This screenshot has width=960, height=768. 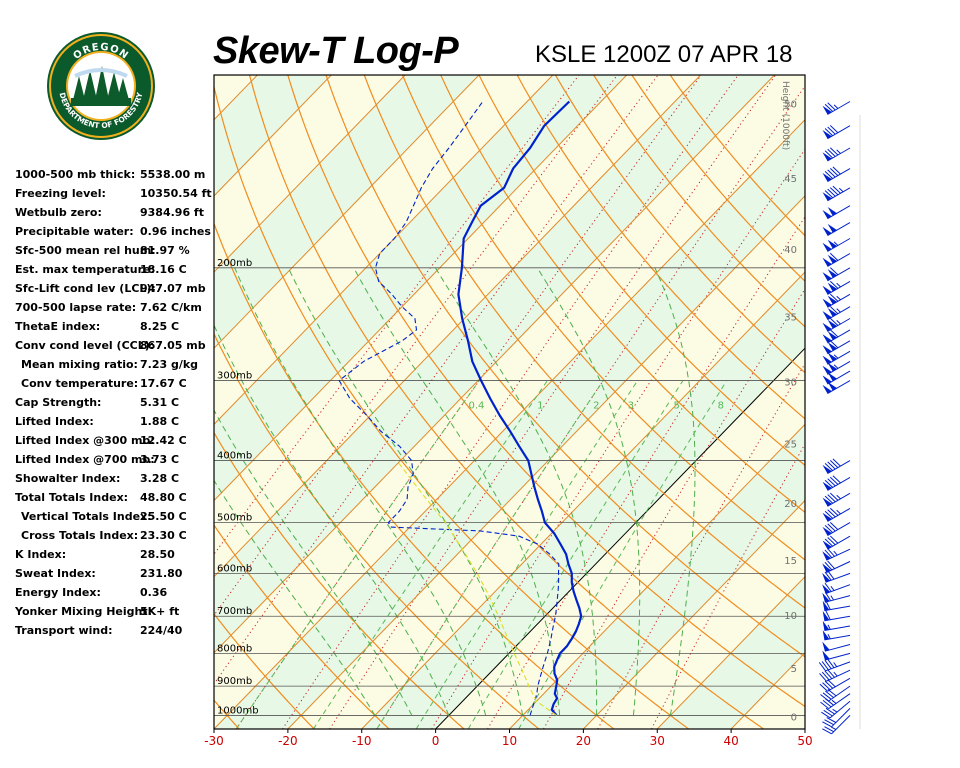 What do you see at coordinates (234, 611) in the screenshot?
I see `pressure-label: 700mb` at bounding box center [234, 611].